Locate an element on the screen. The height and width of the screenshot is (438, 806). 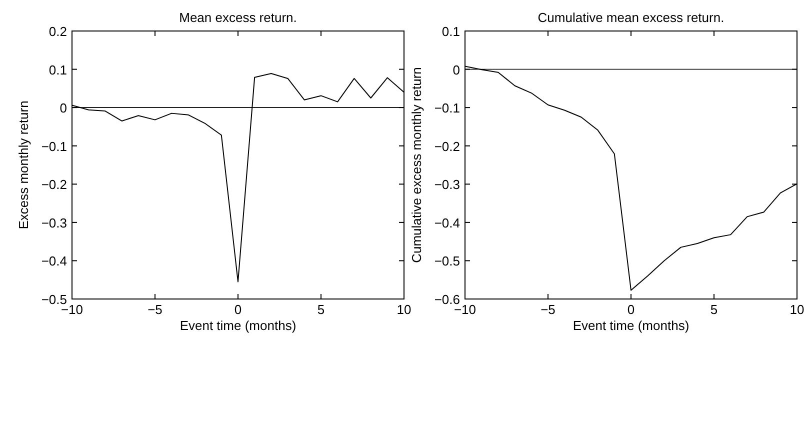
y-axis-title: Excess monthly return is located at coordinates (23, 165).